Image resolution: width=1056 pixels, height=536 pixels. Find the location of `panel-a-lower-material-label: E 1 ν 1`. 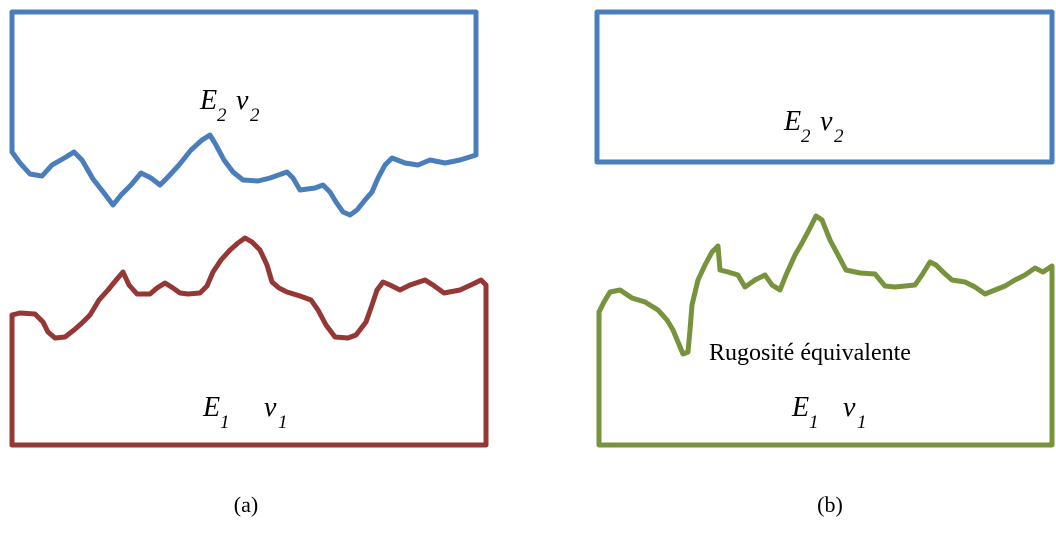

panel-a-lower-material-label: E 1 ν 1 is located at coordinates (245, 412).